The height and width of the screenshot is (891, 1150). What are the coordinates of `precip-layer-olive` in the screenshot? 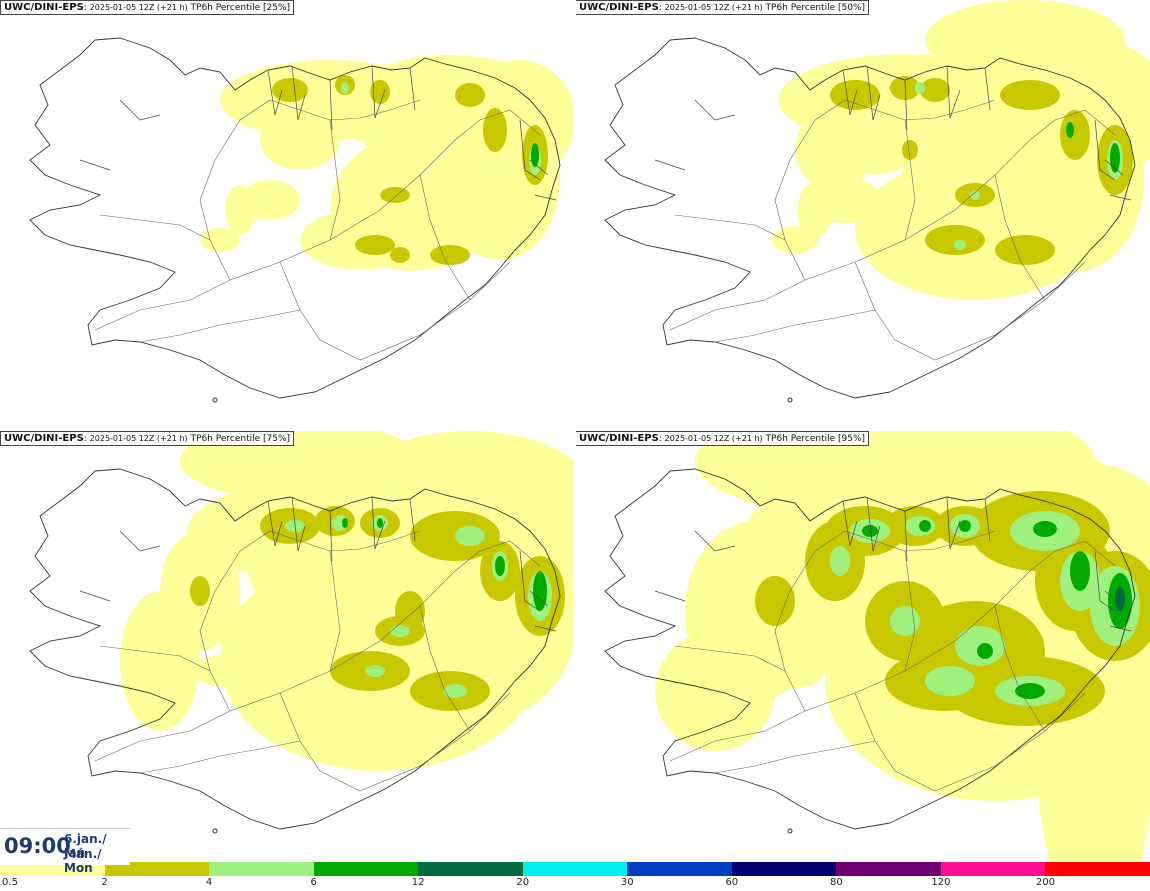 It's located at (377, 608).